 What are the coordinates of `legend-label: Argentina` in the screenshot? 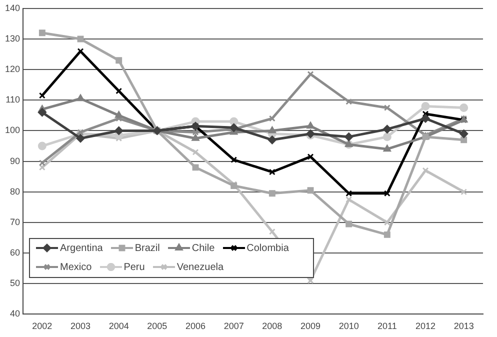 It's located at (81, 248).